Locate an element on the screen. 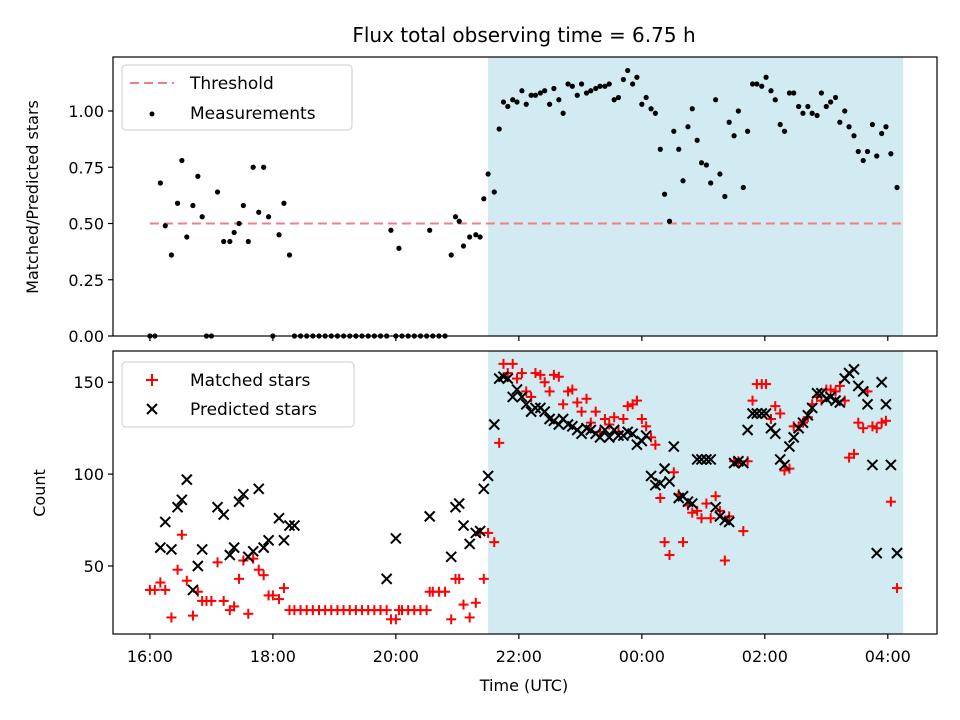  legend-predicted-swatch is located at coordinates (152, 409).